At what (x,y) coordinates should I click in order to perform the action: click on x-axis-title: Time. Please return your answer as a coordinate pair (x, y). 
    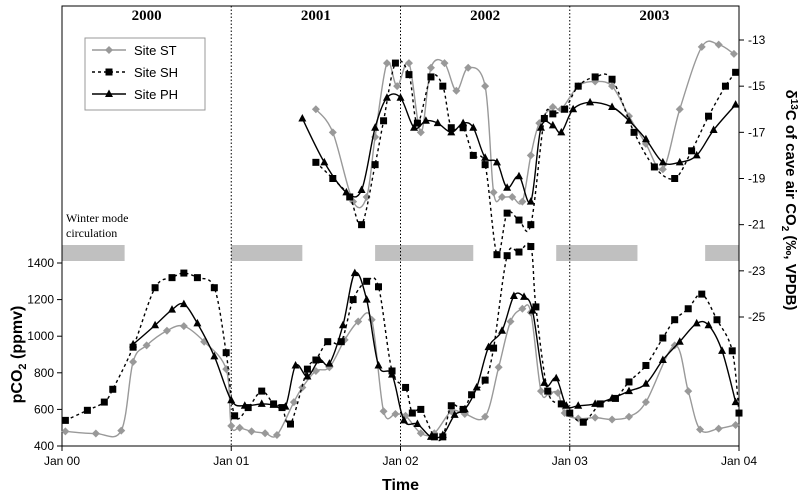
    Looking at the image, I should click on (400, 485).